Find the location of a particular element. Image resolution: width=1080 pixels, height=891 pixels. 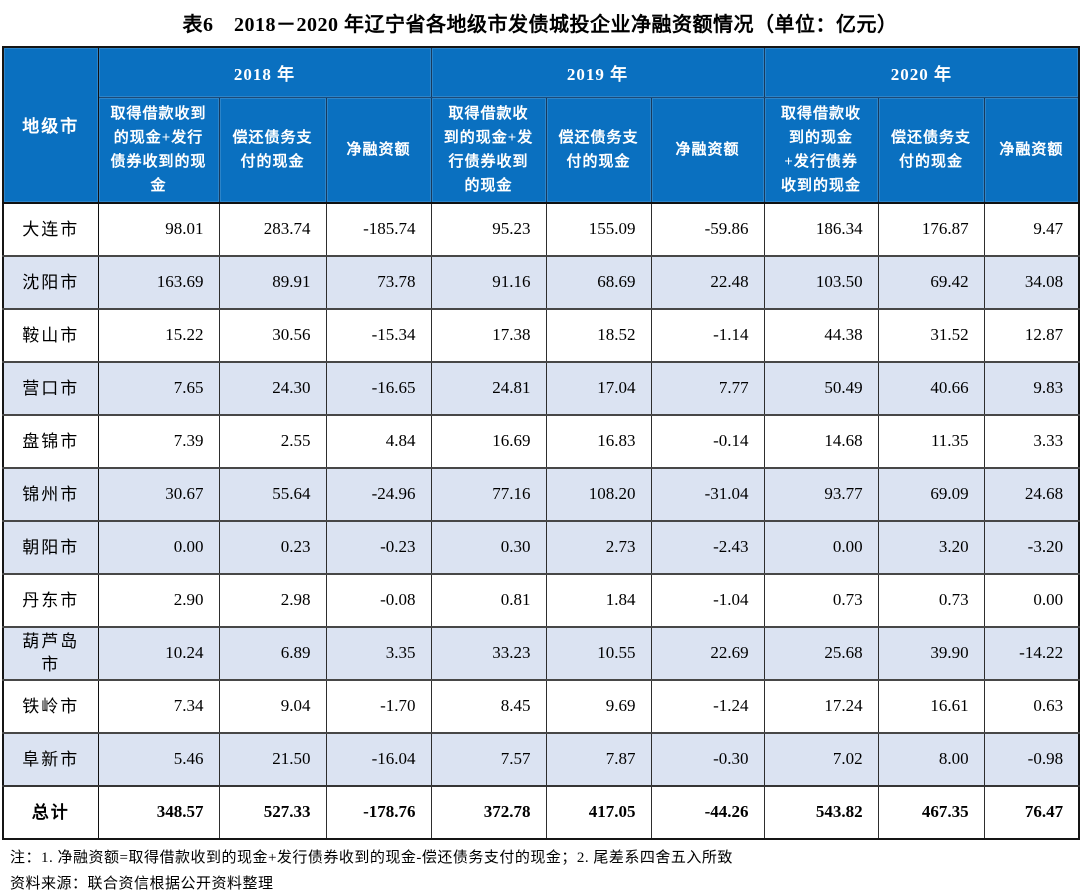

value-cell: -59.86 is located at coordinates (707, 228).